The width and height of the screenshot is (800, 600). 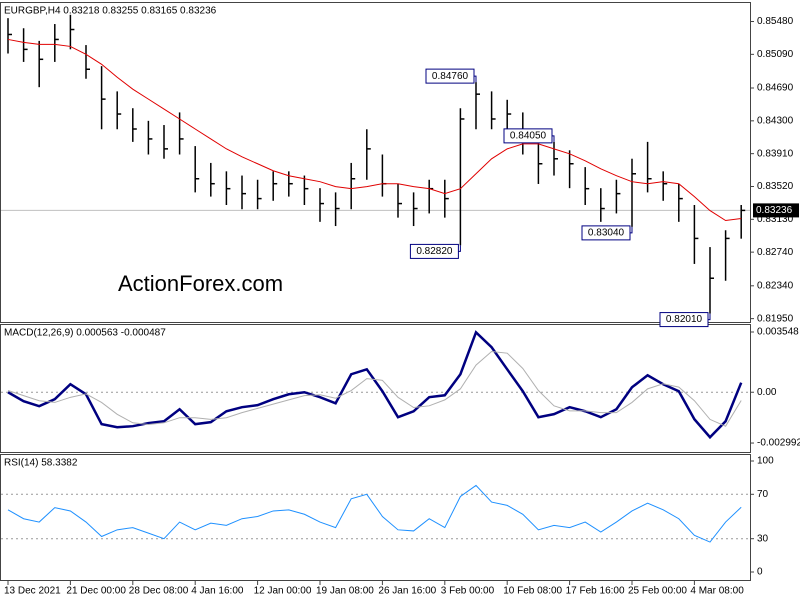 I want to click on y-tick-label: 0.003548, so click(x=778, y=332).